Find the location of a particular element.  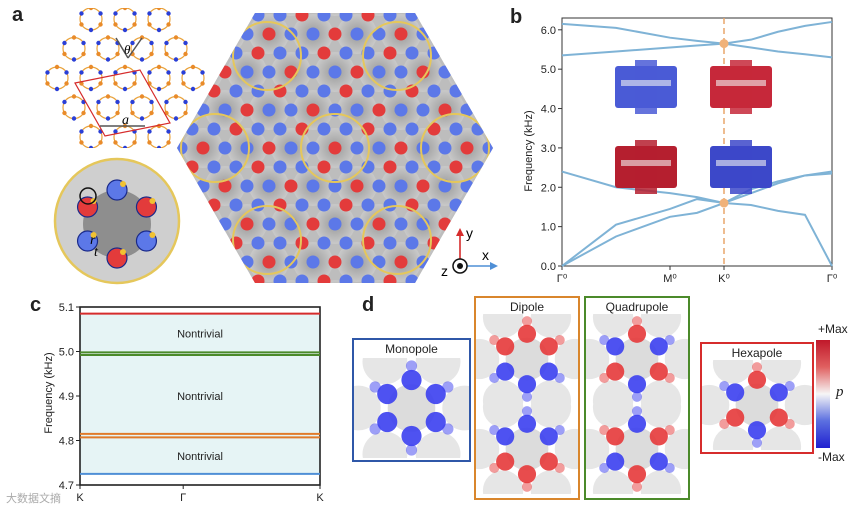

dipole-box: Dipole is located at coordinates (527, 398).